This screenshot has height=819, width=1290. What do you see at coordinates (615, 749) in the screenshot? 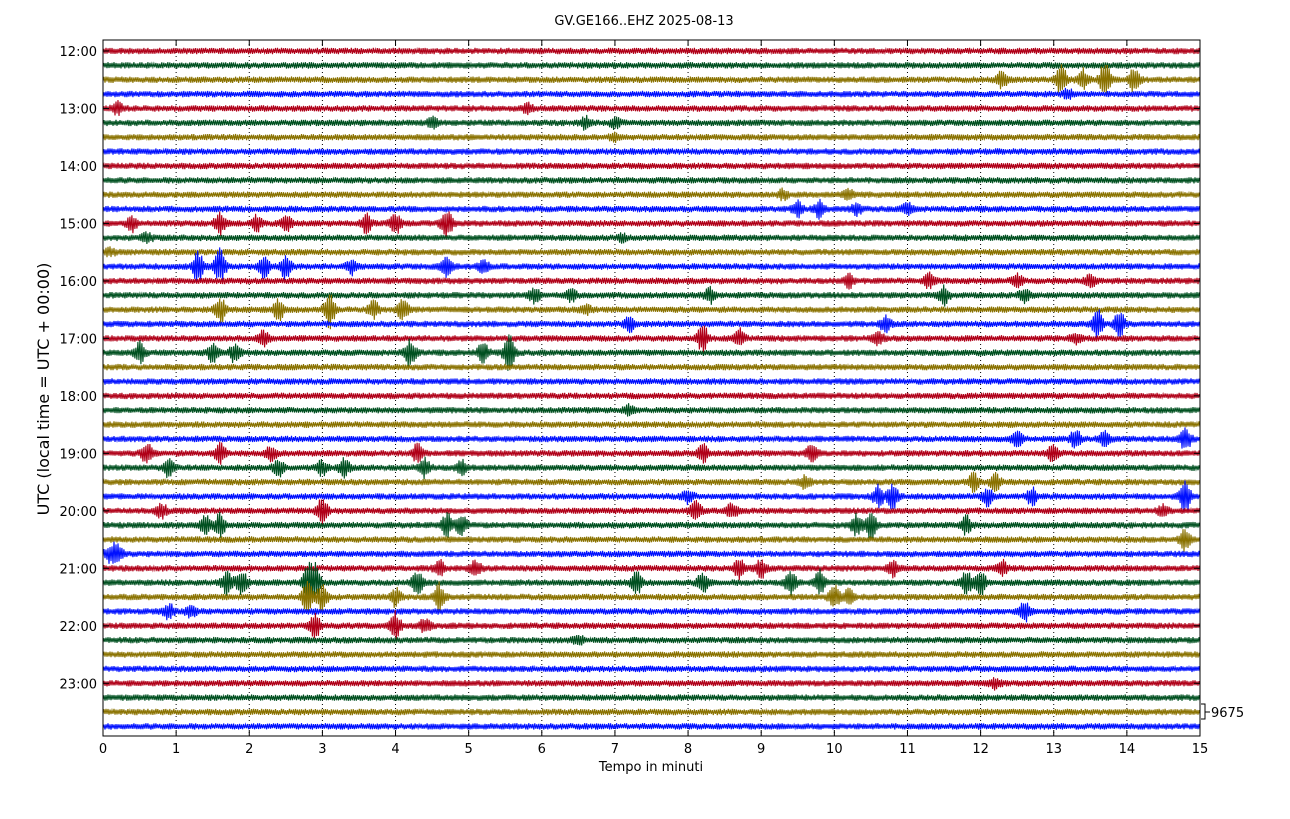
I see `x-tick-label: 7` at bounding box center [615, 749].